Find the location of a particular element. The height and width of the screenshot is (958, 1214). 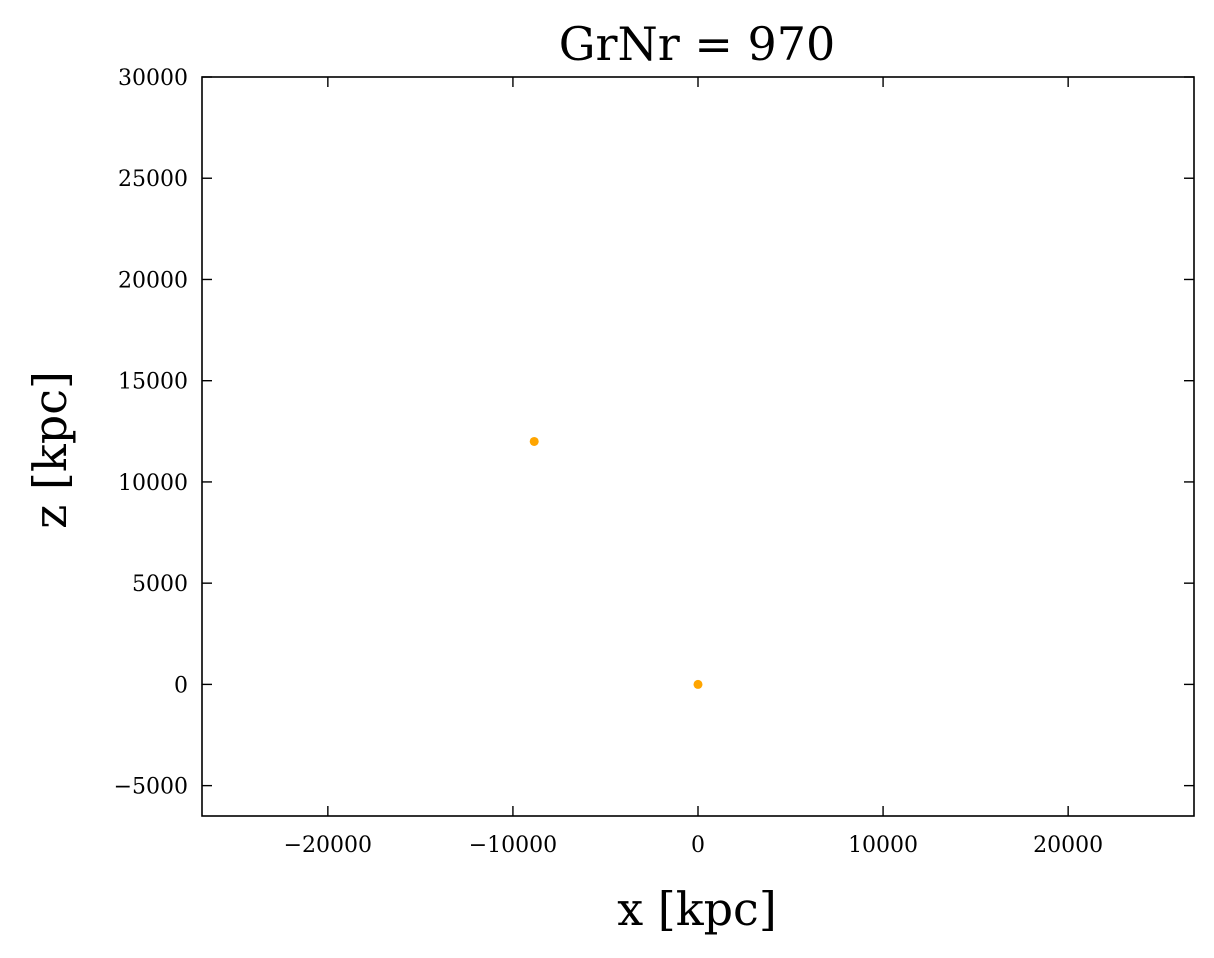

x-tick-label: 20000 is located at coordinates (1068, 845).